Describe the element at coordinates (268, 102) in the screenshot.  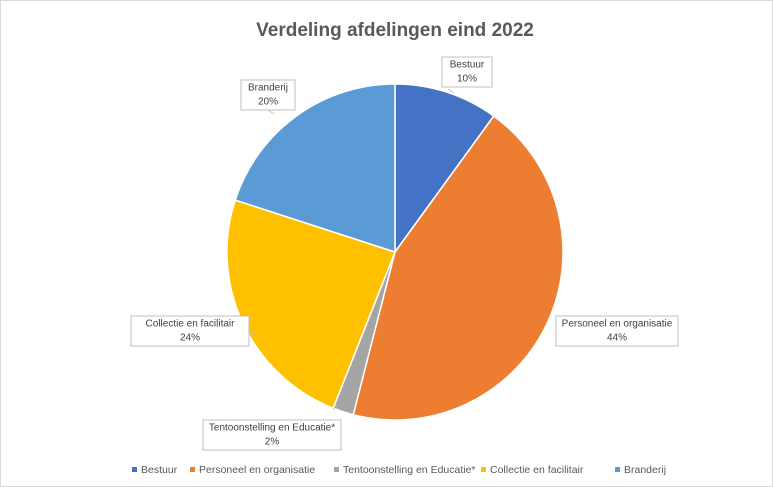
I see `callout-value: 20%` at that location.